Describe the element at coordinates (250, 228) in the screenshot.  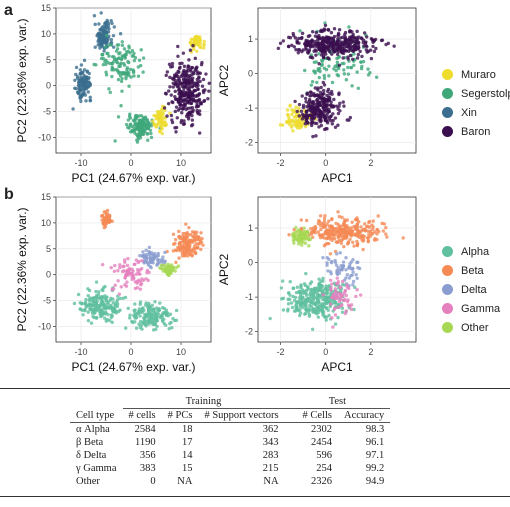
I see `y-tick-label: 1` at that location.